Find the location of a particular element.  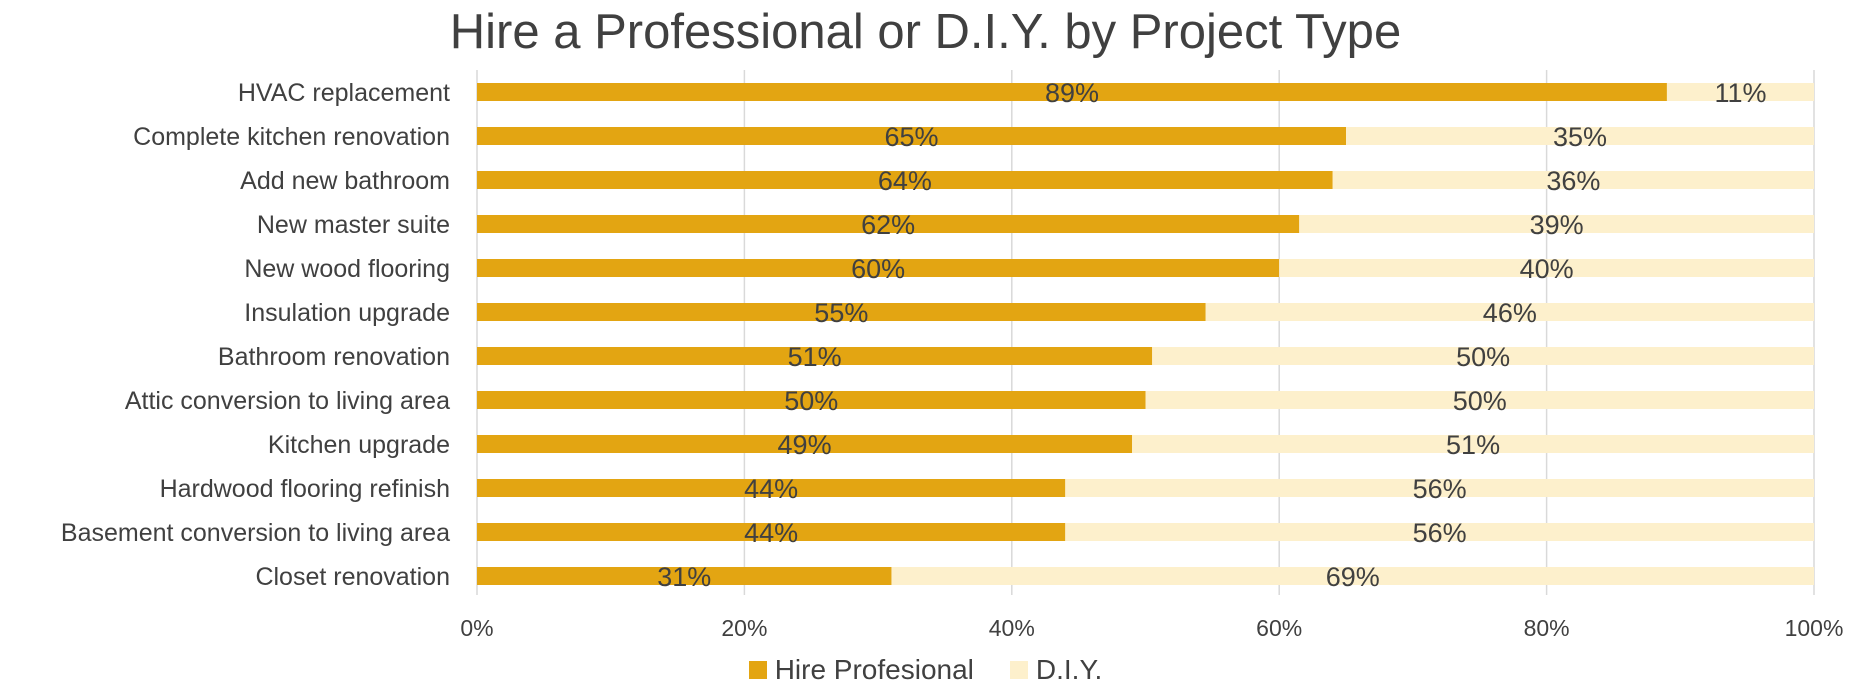

category-label: Attic conversion to living area is located at coordinates (287, 401).